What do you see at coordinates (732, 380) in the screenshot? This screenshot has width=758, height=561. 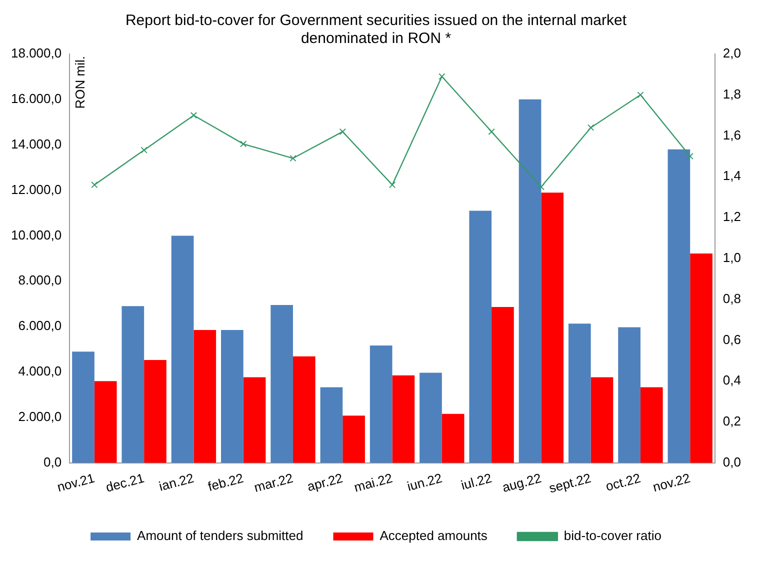 I see `y2-tick-label: 0,4` at bounding box center [732, 380].